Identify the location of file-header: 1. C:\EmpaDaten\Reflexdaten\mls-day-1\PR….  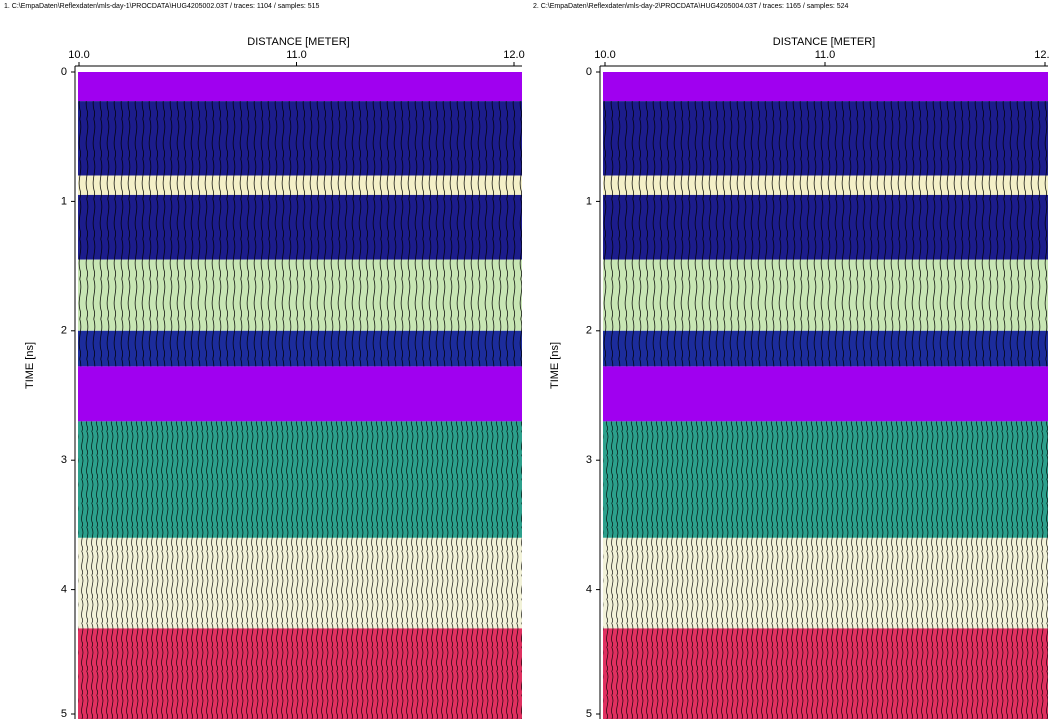
(162, 6).